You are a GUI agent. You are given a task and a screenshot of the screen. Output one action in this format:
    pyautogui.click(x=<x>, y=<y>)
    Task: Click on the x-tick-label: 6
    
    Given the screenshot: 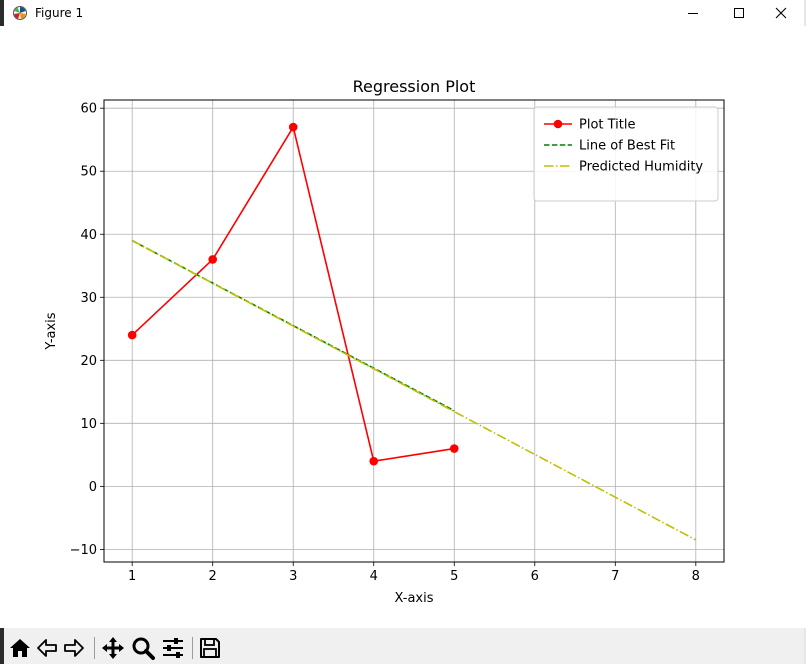 What is the action you would take?
    pyautogui.click(x=535, y=576)
    